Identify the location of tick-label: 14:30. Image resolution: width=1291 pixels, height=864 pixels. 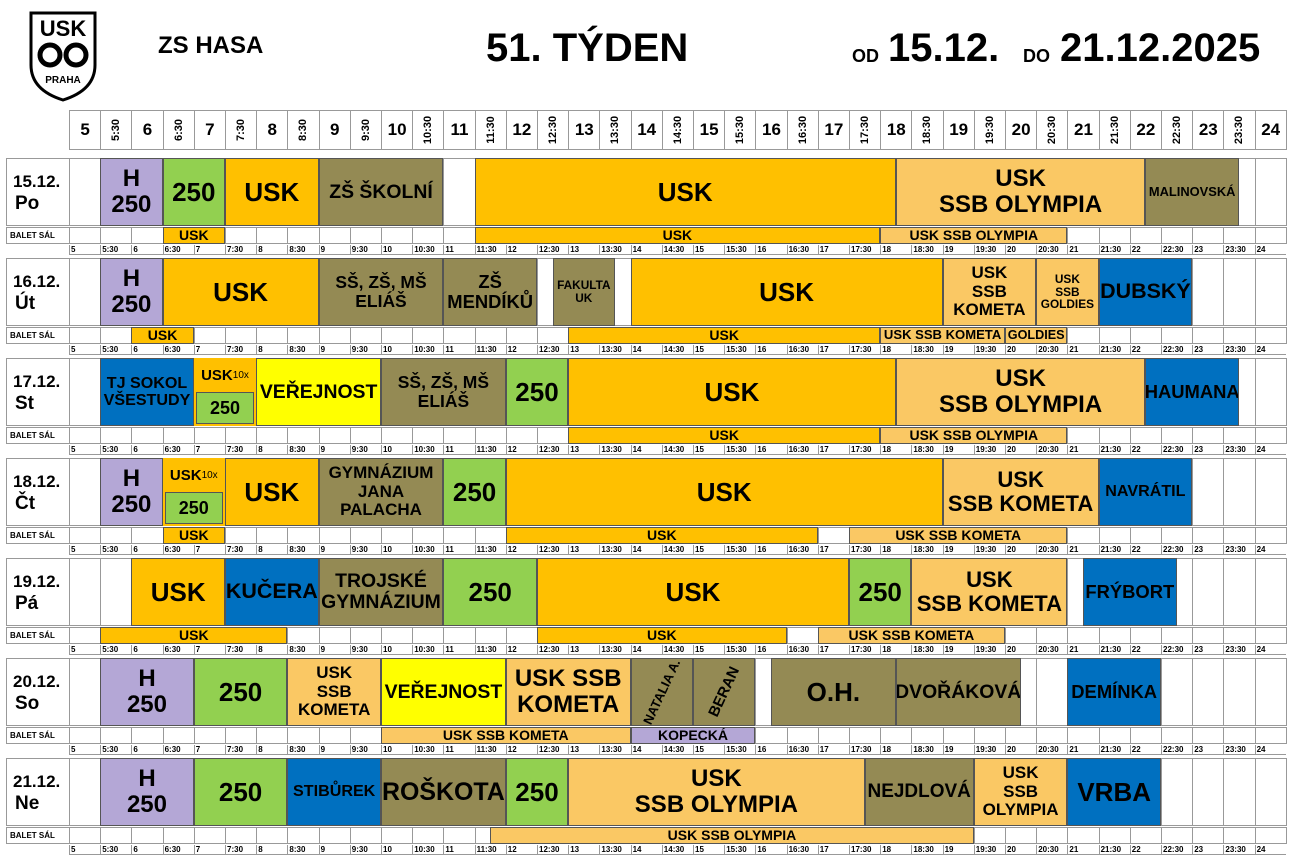
(677, 450).